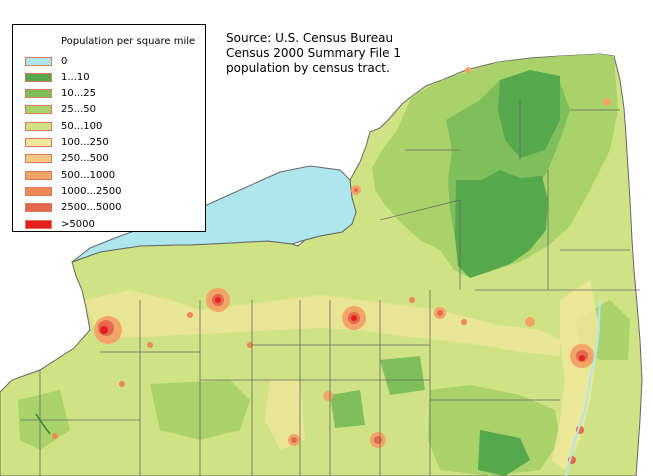 The image size is (653, 476). I want to click on legend-item: 2500...5000, so click(73, 208).